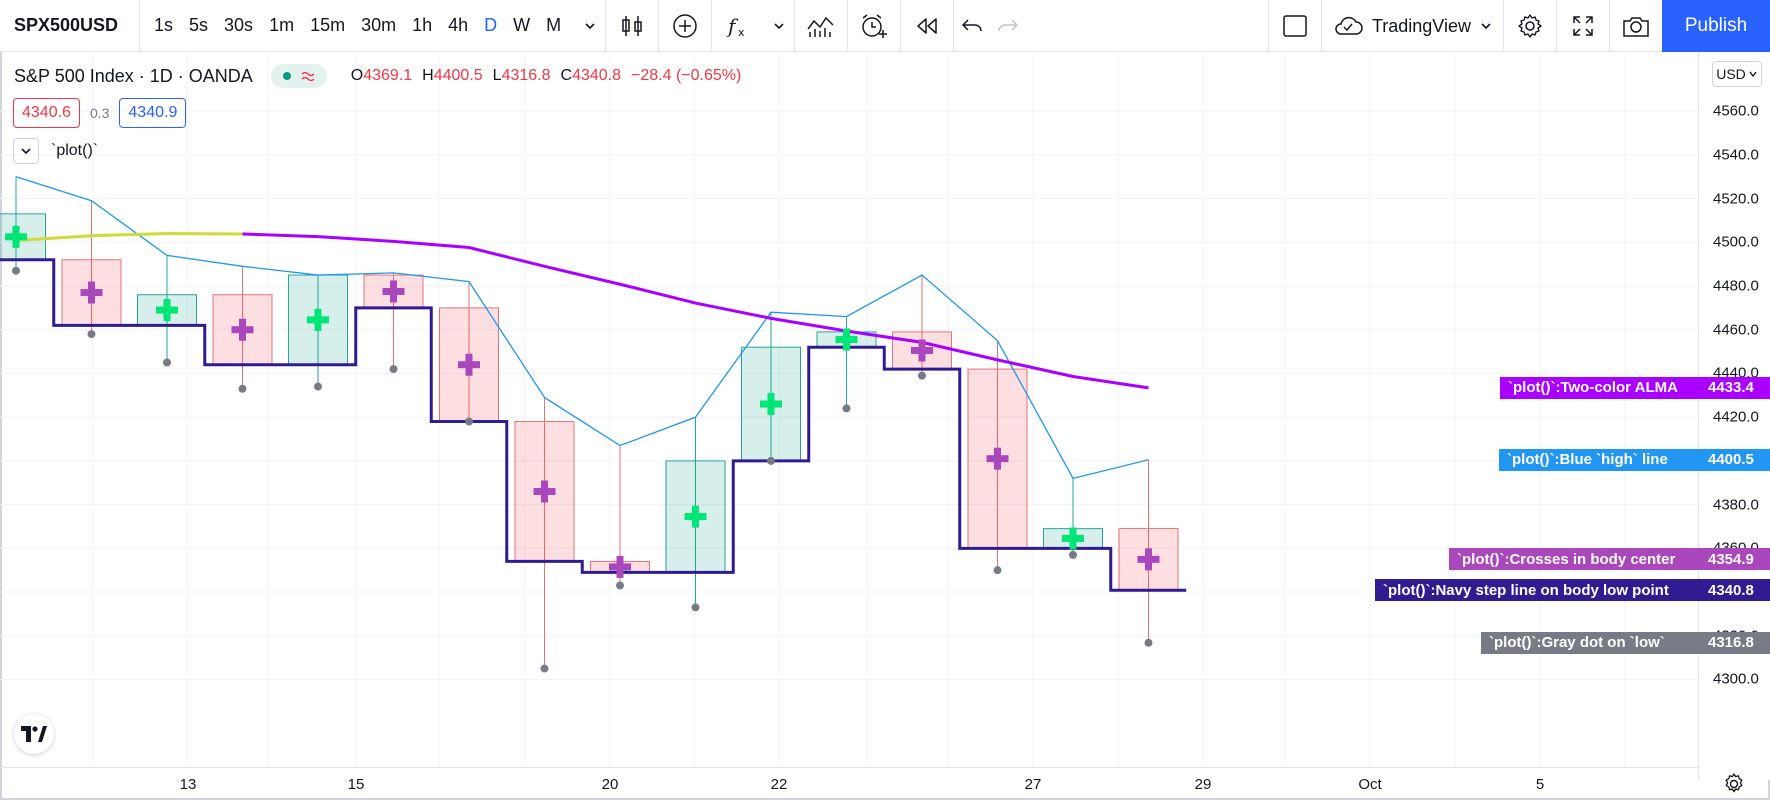 The image size is (1770, 800). I want to click on undo-button, so click(972, 26).